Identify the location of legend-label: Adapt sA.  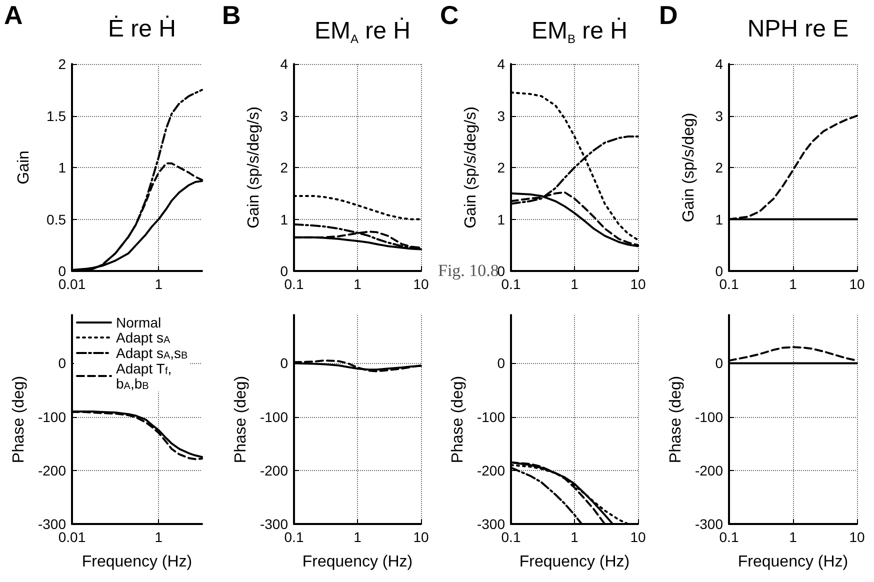
(143, 338).